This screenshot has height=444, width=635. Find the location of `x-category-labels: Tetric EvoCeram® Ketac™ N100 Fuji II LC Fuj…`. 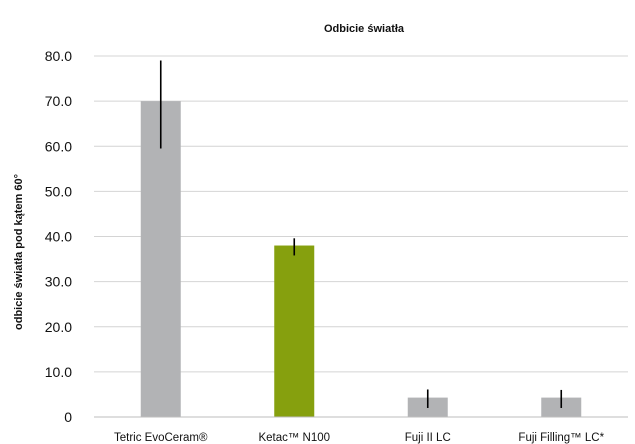

x-category-labels: Tetric EvoCeram® Ketac™ N100 Fuji II LC Fuj… is located at coordinates (359, 438).